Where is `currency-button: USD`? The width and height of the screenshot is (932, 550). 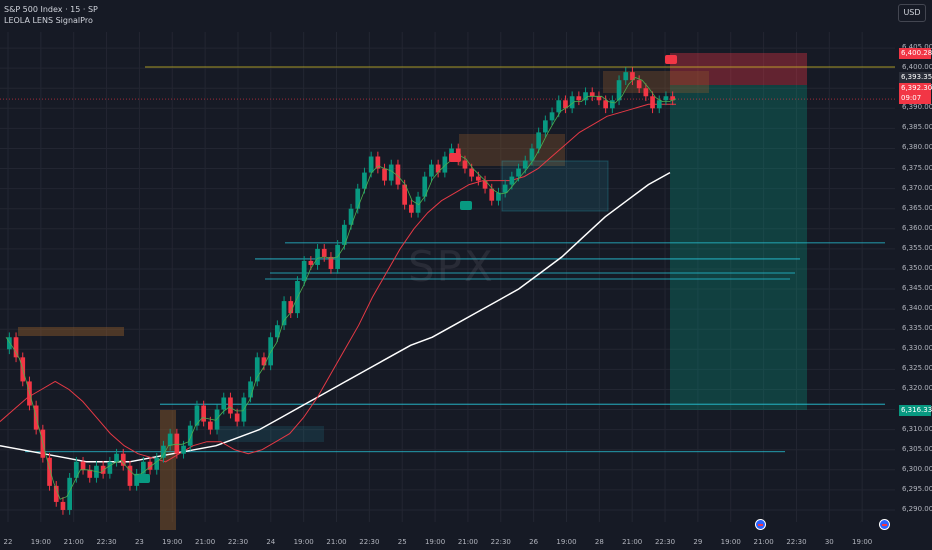
currency-button: USD is located at coordinates (912, 13).